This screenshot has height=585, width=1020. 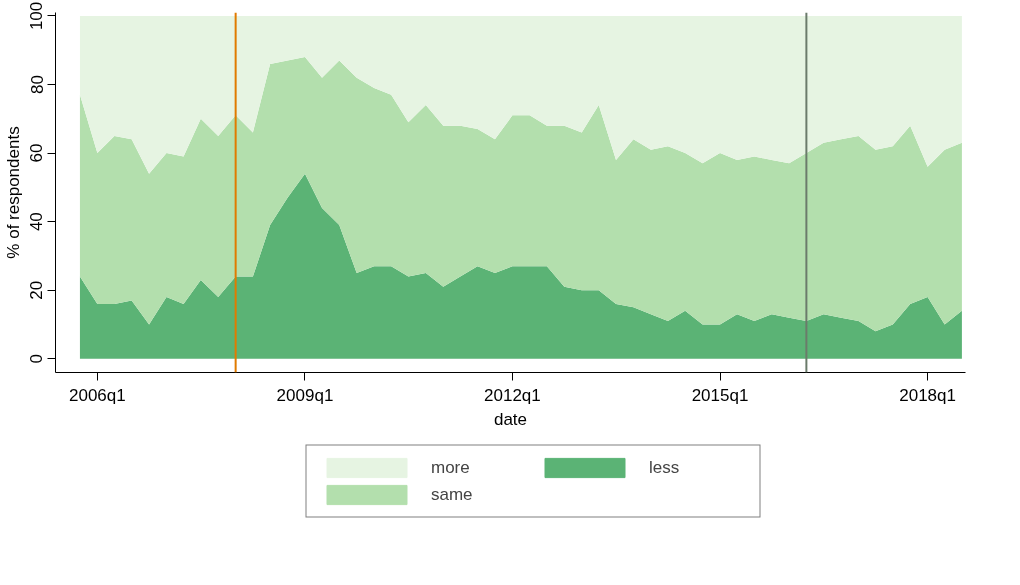 What do you see at coordinates (37, 153) in the screenshot?
I see `y-tick-label: 60` at bounding box center [37, 153].